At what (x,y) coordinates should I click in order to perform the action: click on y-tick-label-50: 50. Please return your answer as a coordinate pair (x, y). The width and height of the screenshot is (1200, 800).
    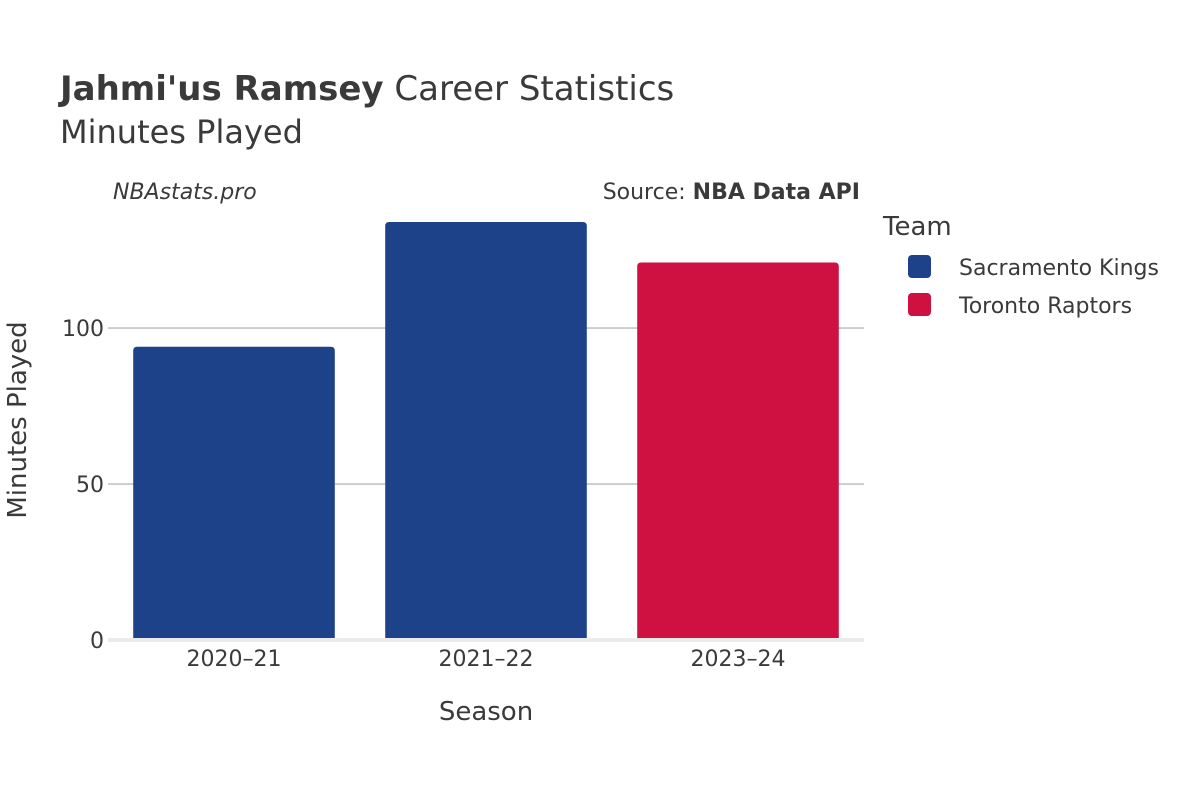
    Looking at the image, I should click on (90, 485).